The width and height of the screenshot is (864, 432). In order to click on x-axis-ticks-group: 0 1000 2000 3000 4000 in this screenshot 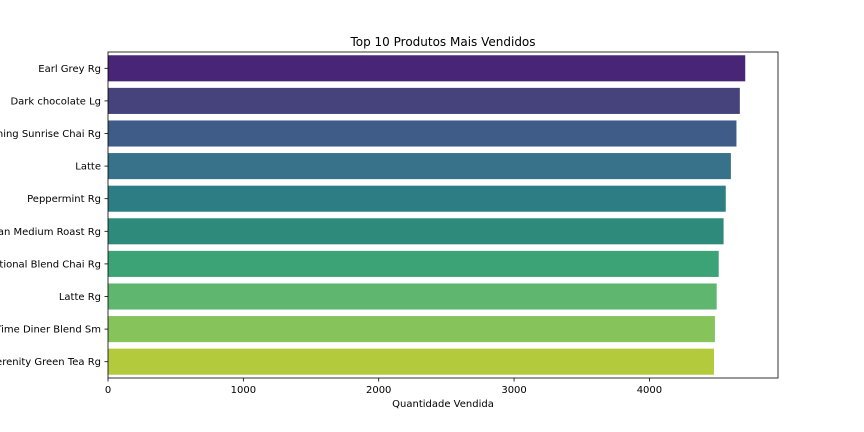, I will do `click(383, 387)`.